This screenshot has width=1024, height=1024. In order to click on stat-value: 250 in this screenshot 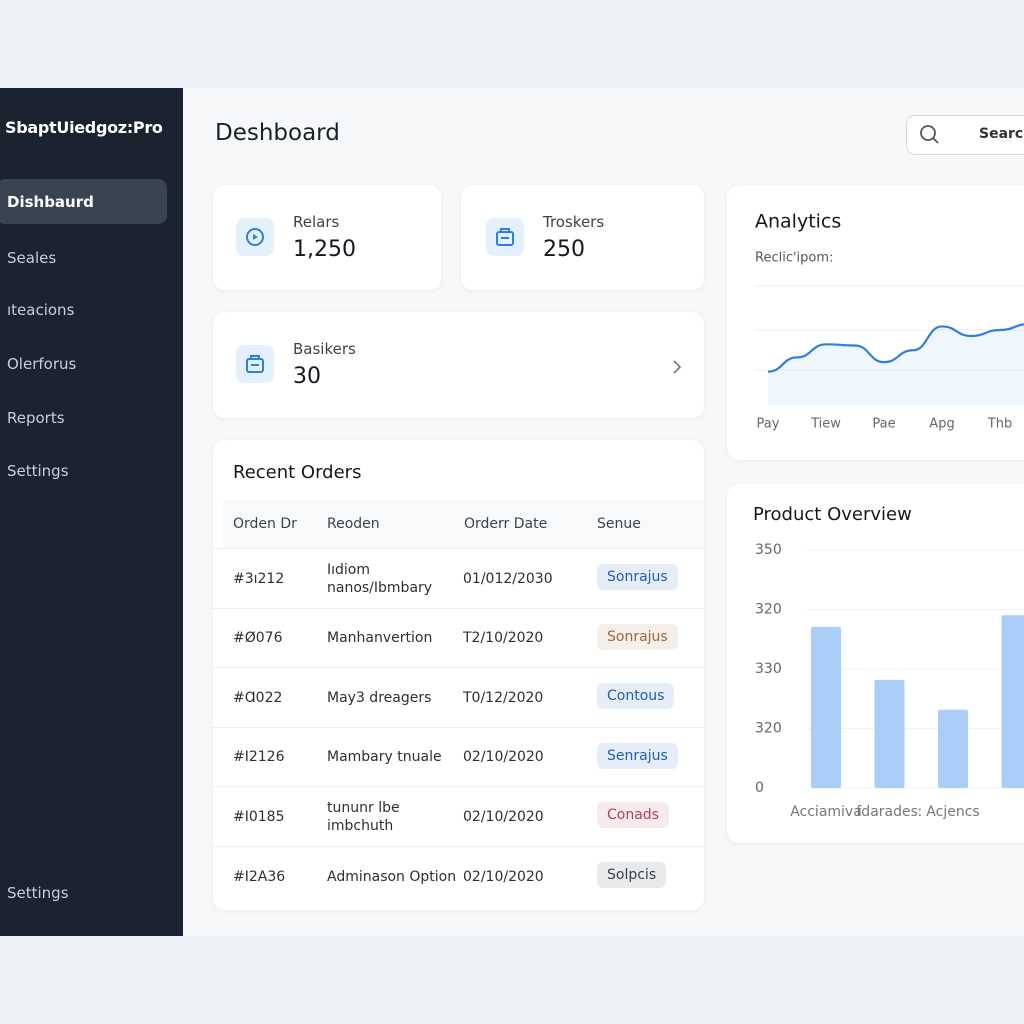, I will do `click(564, 249)`.